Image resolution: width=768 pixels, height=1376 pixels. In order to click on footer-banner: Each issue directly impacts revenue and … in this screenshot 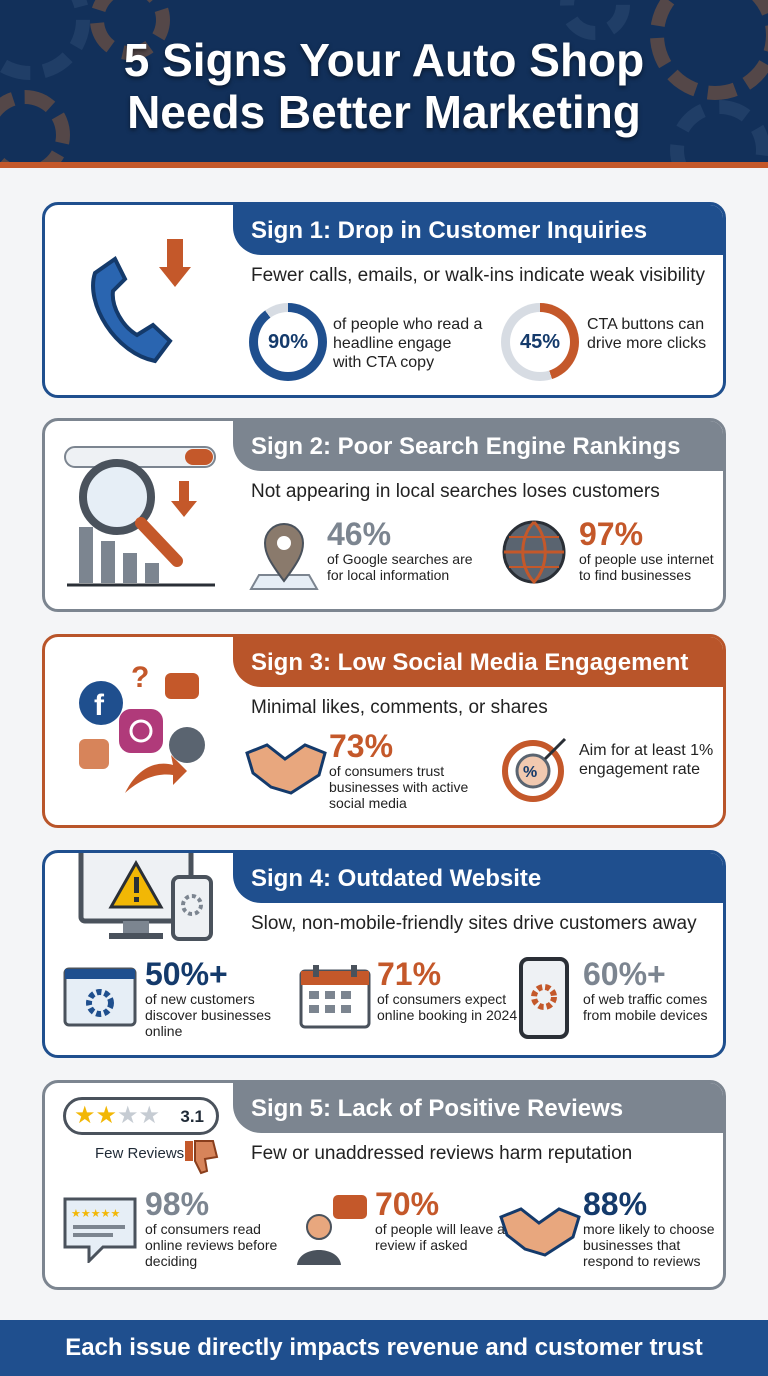, I will do `click(384, 1348)`.